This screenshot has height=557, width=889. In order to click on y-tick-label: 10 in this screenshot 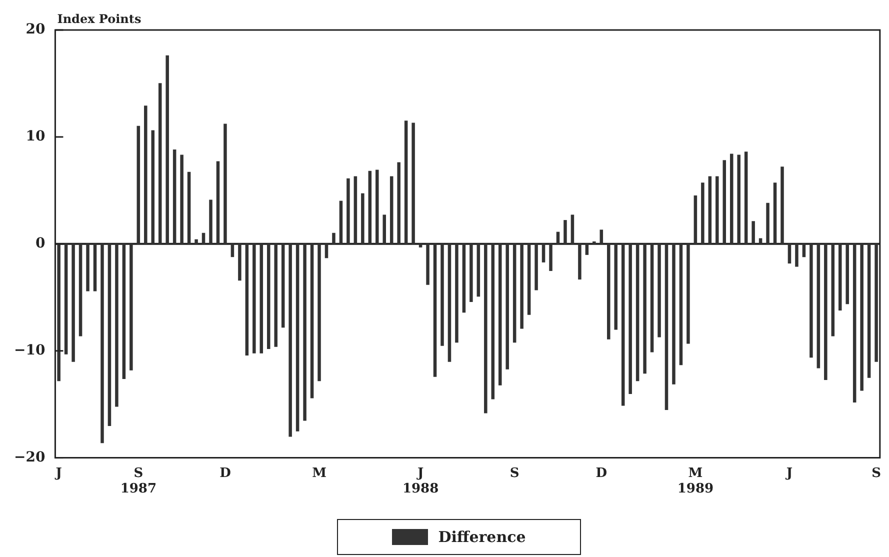, I will do `click(36, 136)`.